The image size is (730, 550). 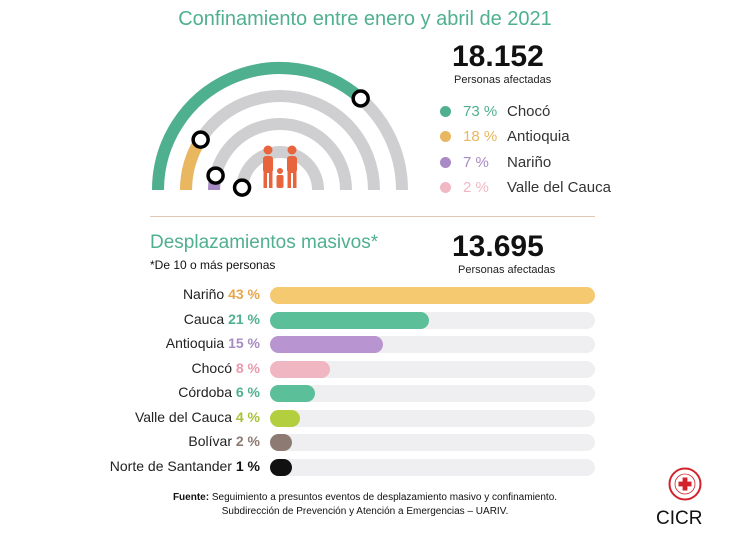 I want to click on bar-value-label: 15 %, so click(x=244, y=343).